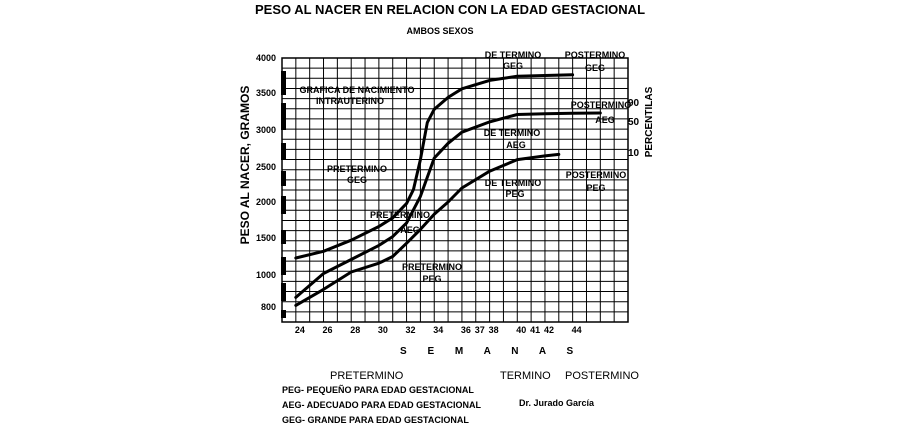  I want to click on legend-peg: PEG- PEQUEÑO PARA EDAD GESTACIONAL, so click(378, 390).